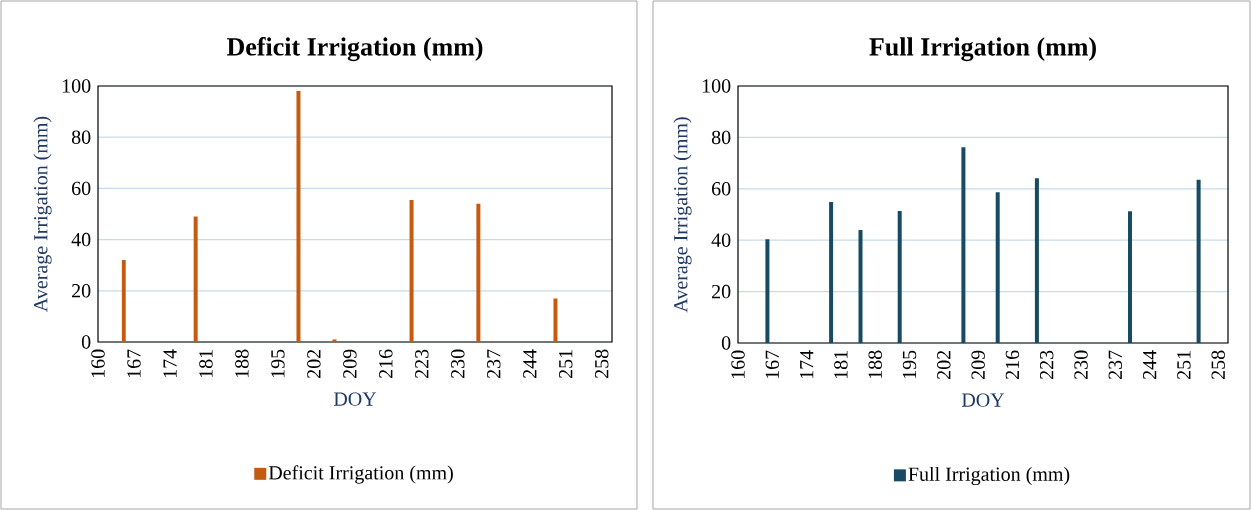 Image resolution: width=1252 pixels, height=510 pixels. What do you see at coordinates (989, 476) in the screenshot?
I see `legend-label: Full Irrigation (mm)` at bounding box center [989, 476].